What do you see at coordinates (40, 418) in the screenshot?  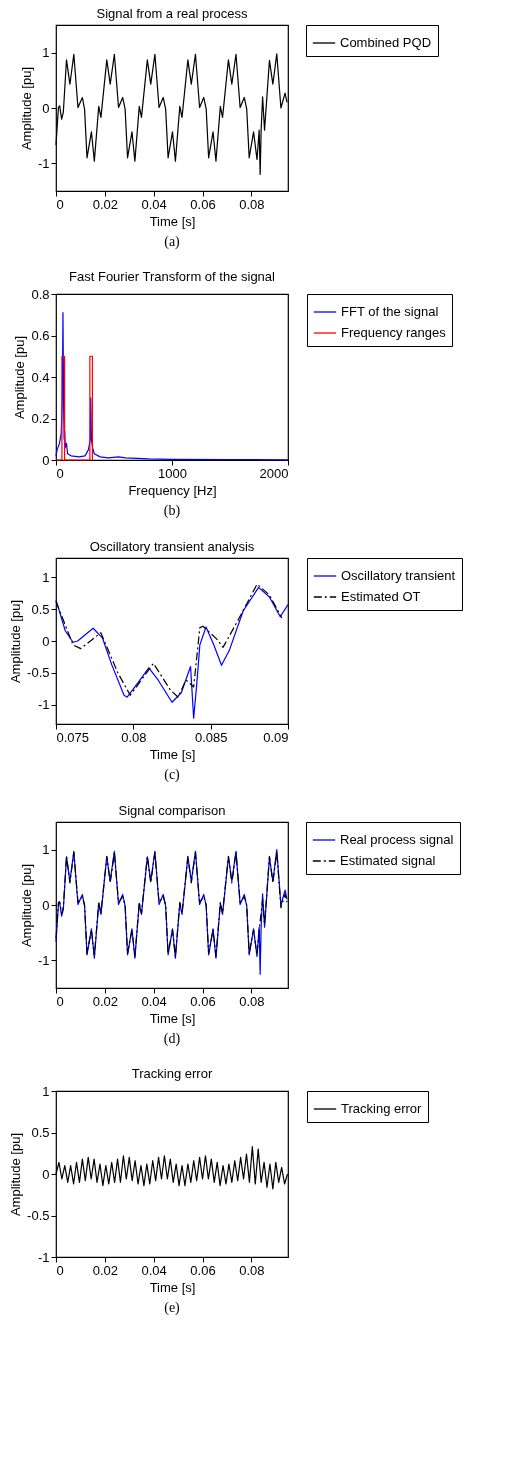 I see `y-tick-label: 0.2` at bounding box center [40, 418].